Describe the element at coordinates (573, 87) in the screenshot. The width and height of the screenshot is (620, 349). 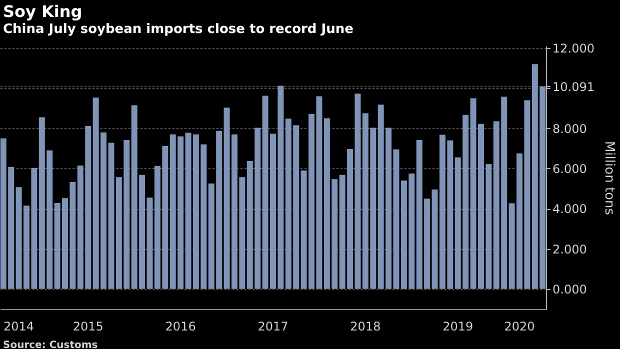
I see `y-tick-label: 10.091` at that location.